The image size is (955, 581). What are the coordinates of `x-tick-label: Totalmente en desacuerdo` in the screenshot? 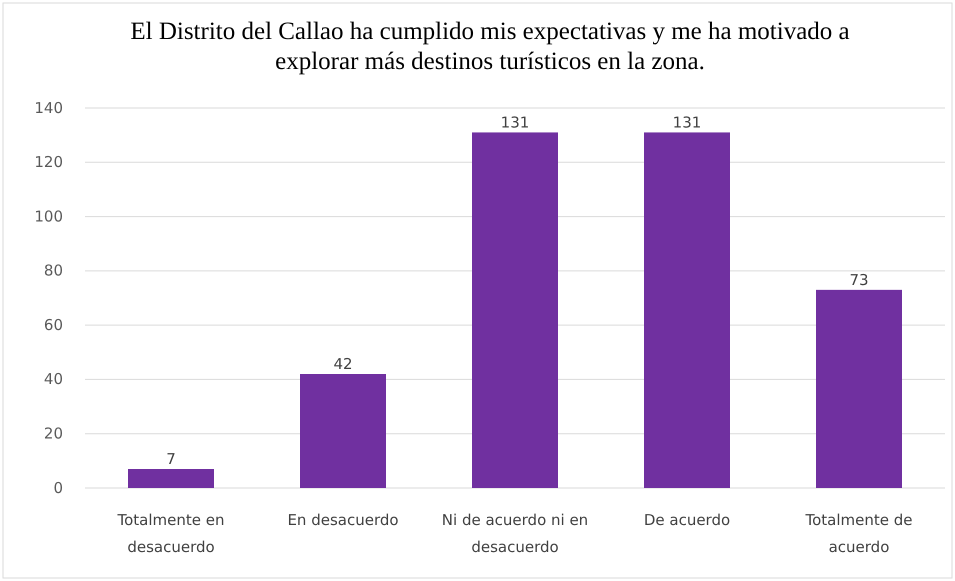 It's located at (170, 533).